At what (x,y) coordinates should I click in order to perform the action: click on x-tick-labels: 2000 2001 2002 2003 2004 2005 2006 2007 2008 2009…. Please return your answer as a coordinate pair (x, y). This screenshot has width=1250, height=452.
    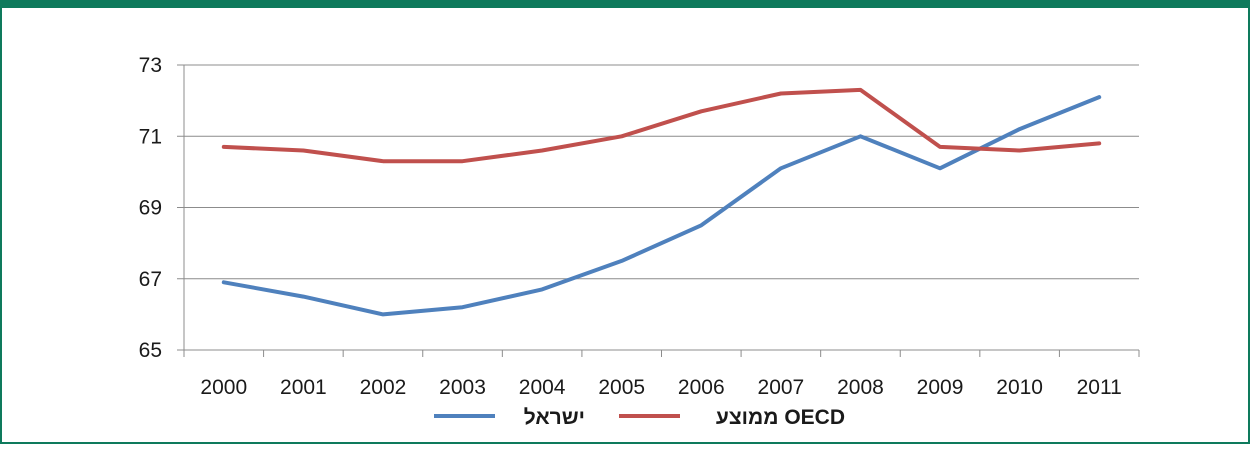
    Looking at the image, I should click on (660, 387).